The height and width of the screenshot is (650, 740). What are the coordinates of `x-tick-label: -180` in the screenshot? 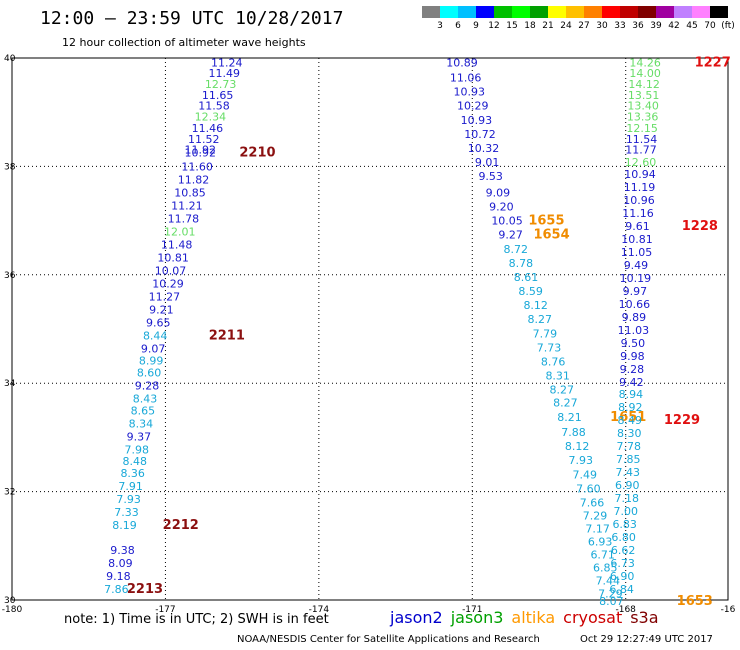 It's located at (12, 610).